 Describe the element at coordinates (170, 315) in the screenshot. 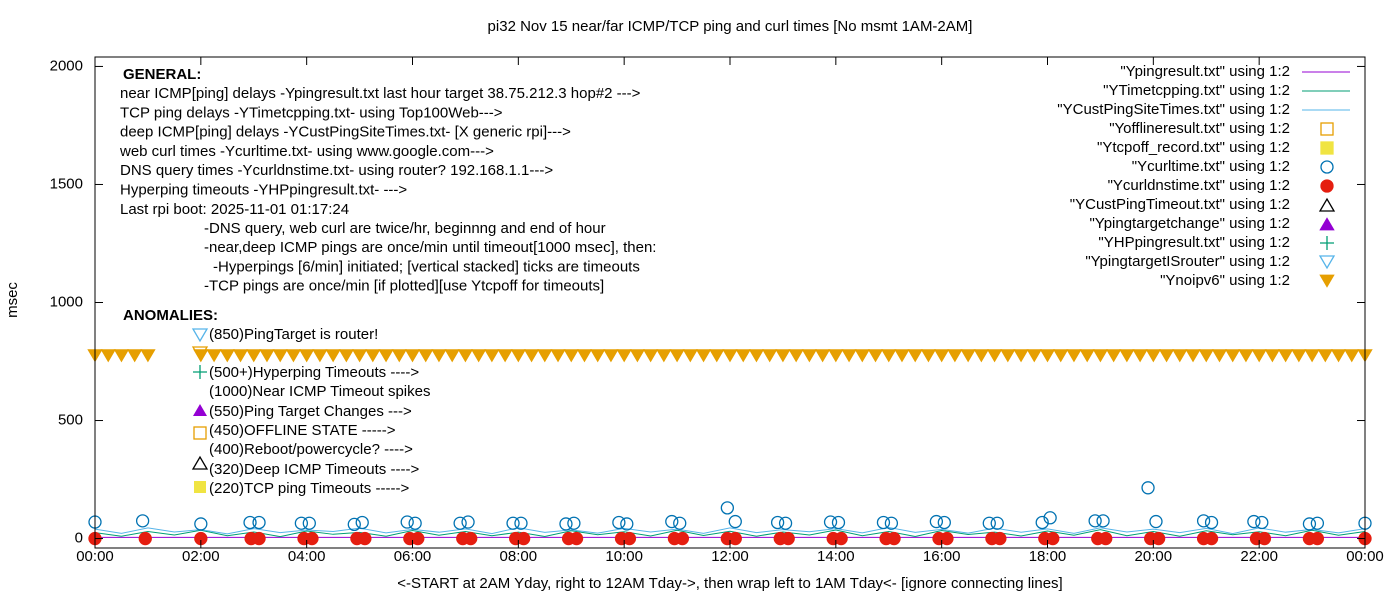

I see `annotation-heading: ANOMALIES:` at that location.